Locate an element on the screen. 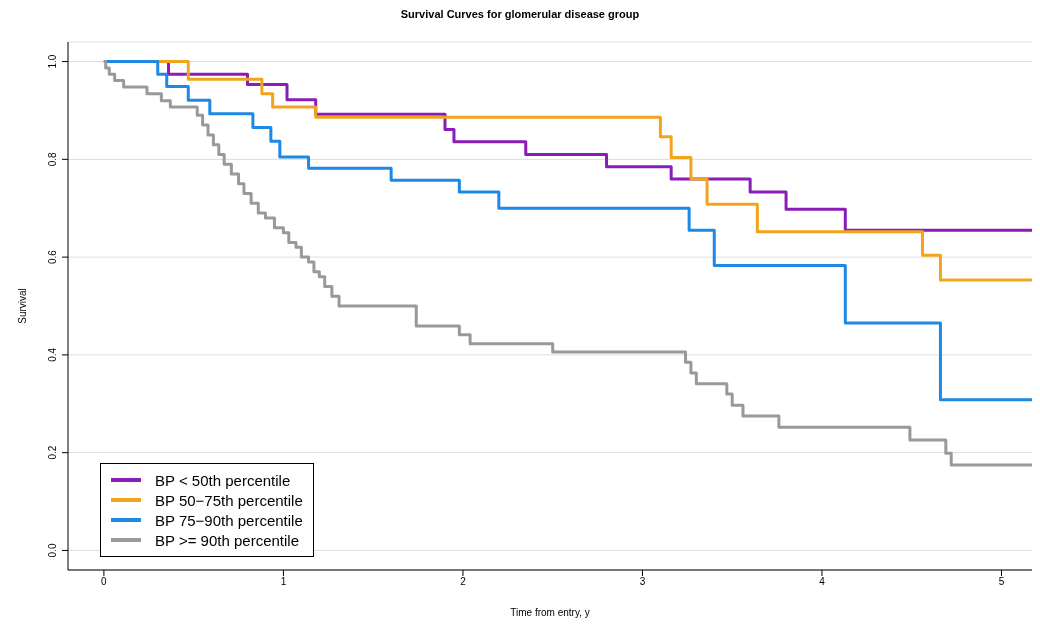 Image resolution: width=1040 pixels, height=638 pixels. x-tick-label: 5 is located at coordinates (1001, 582).